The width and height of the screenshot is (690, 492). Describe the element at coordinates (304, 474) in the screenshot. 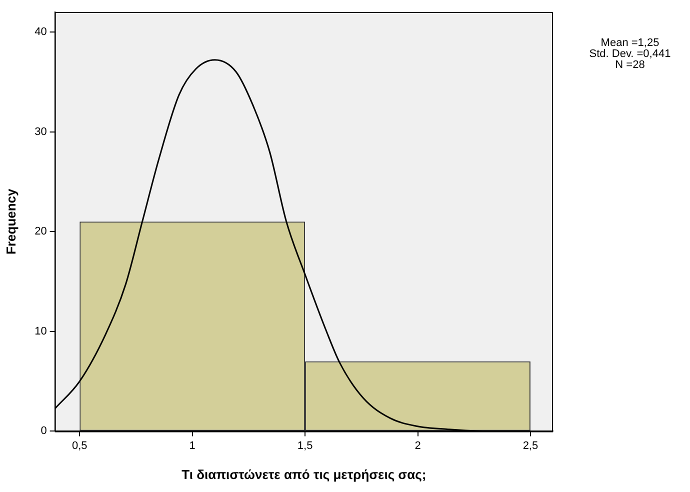

I see `x-axis-title: Τι διαπιστώνετε από τις μετρήσεις σας;` at that location.